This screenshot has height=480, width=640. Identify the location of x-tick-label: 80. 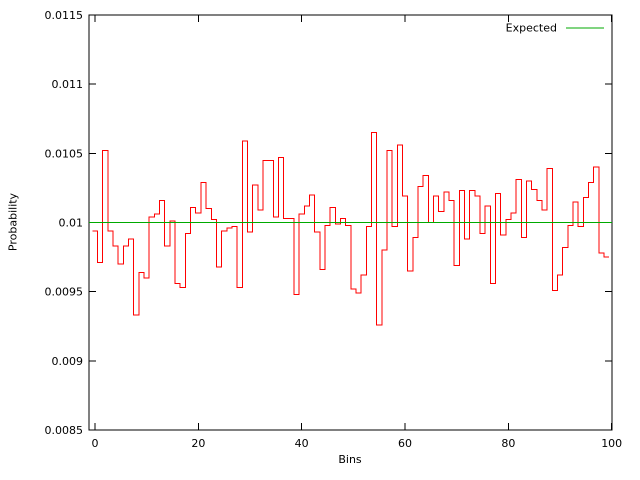
(508, 443).